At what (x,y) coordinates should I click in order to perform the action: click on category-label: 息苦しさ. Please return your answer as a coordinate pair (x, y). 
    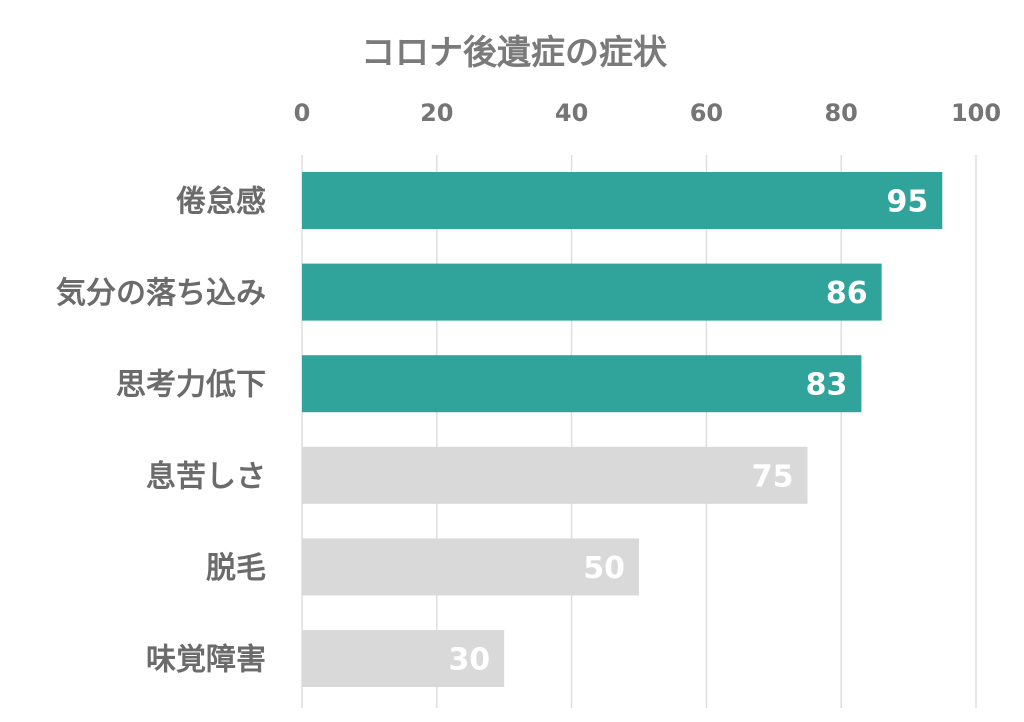
    Looking at the image, I should click on (206, 476).